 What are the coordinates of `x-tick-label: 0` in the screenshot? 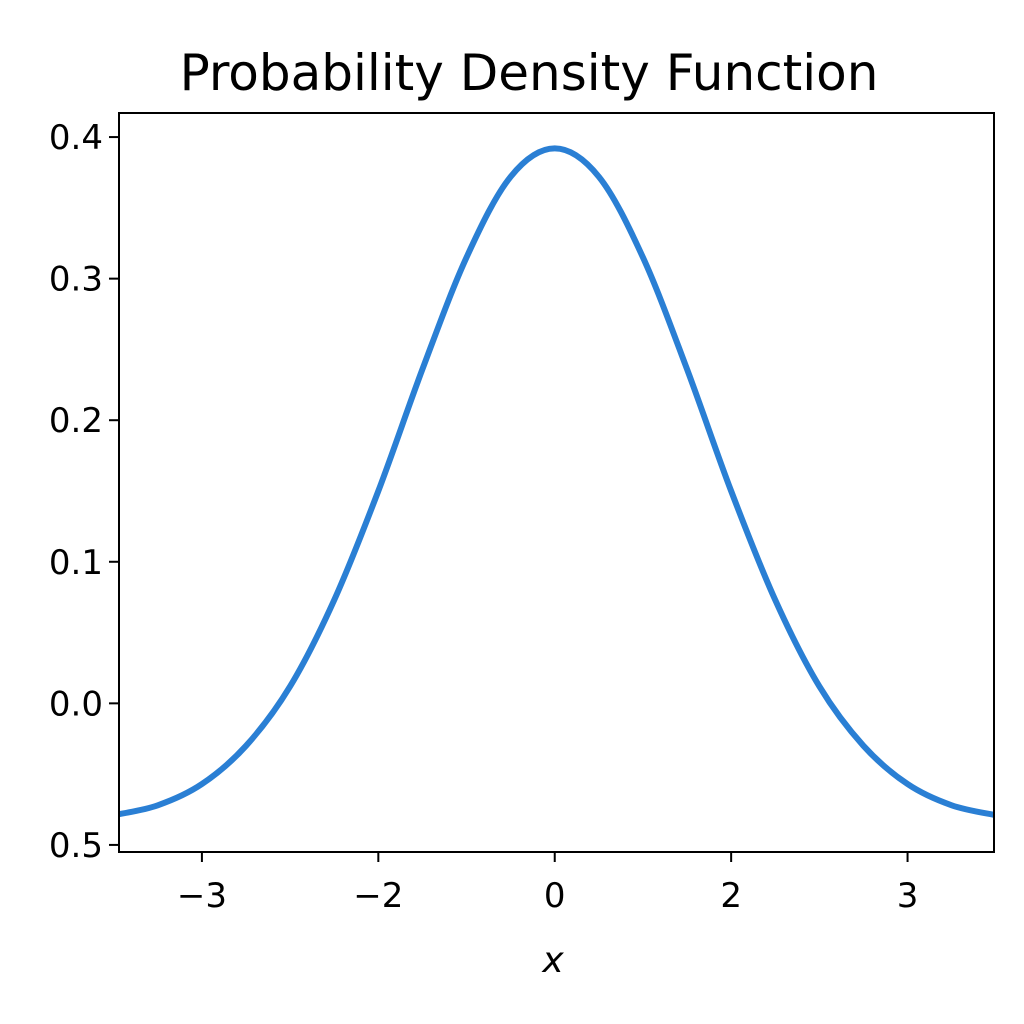 It's located at (555, 896).